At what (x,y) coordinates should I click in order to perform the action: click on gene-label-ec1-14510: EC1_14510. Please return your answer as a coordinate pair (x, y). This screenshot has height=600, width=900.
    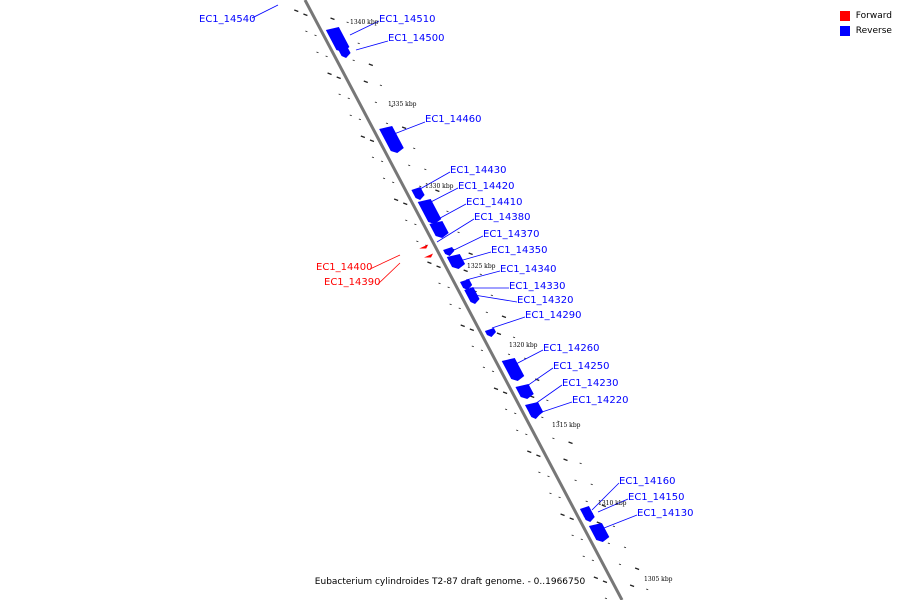
    Looking at the image, I should click on (407, 19).